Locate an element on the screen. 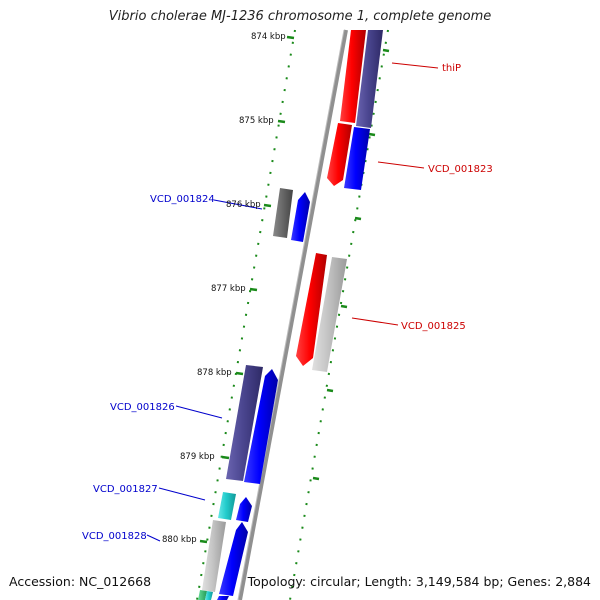 This screenshot has width=600, height=600. gene-bottom-cyan-arrow is located at coordinates (209, 595).